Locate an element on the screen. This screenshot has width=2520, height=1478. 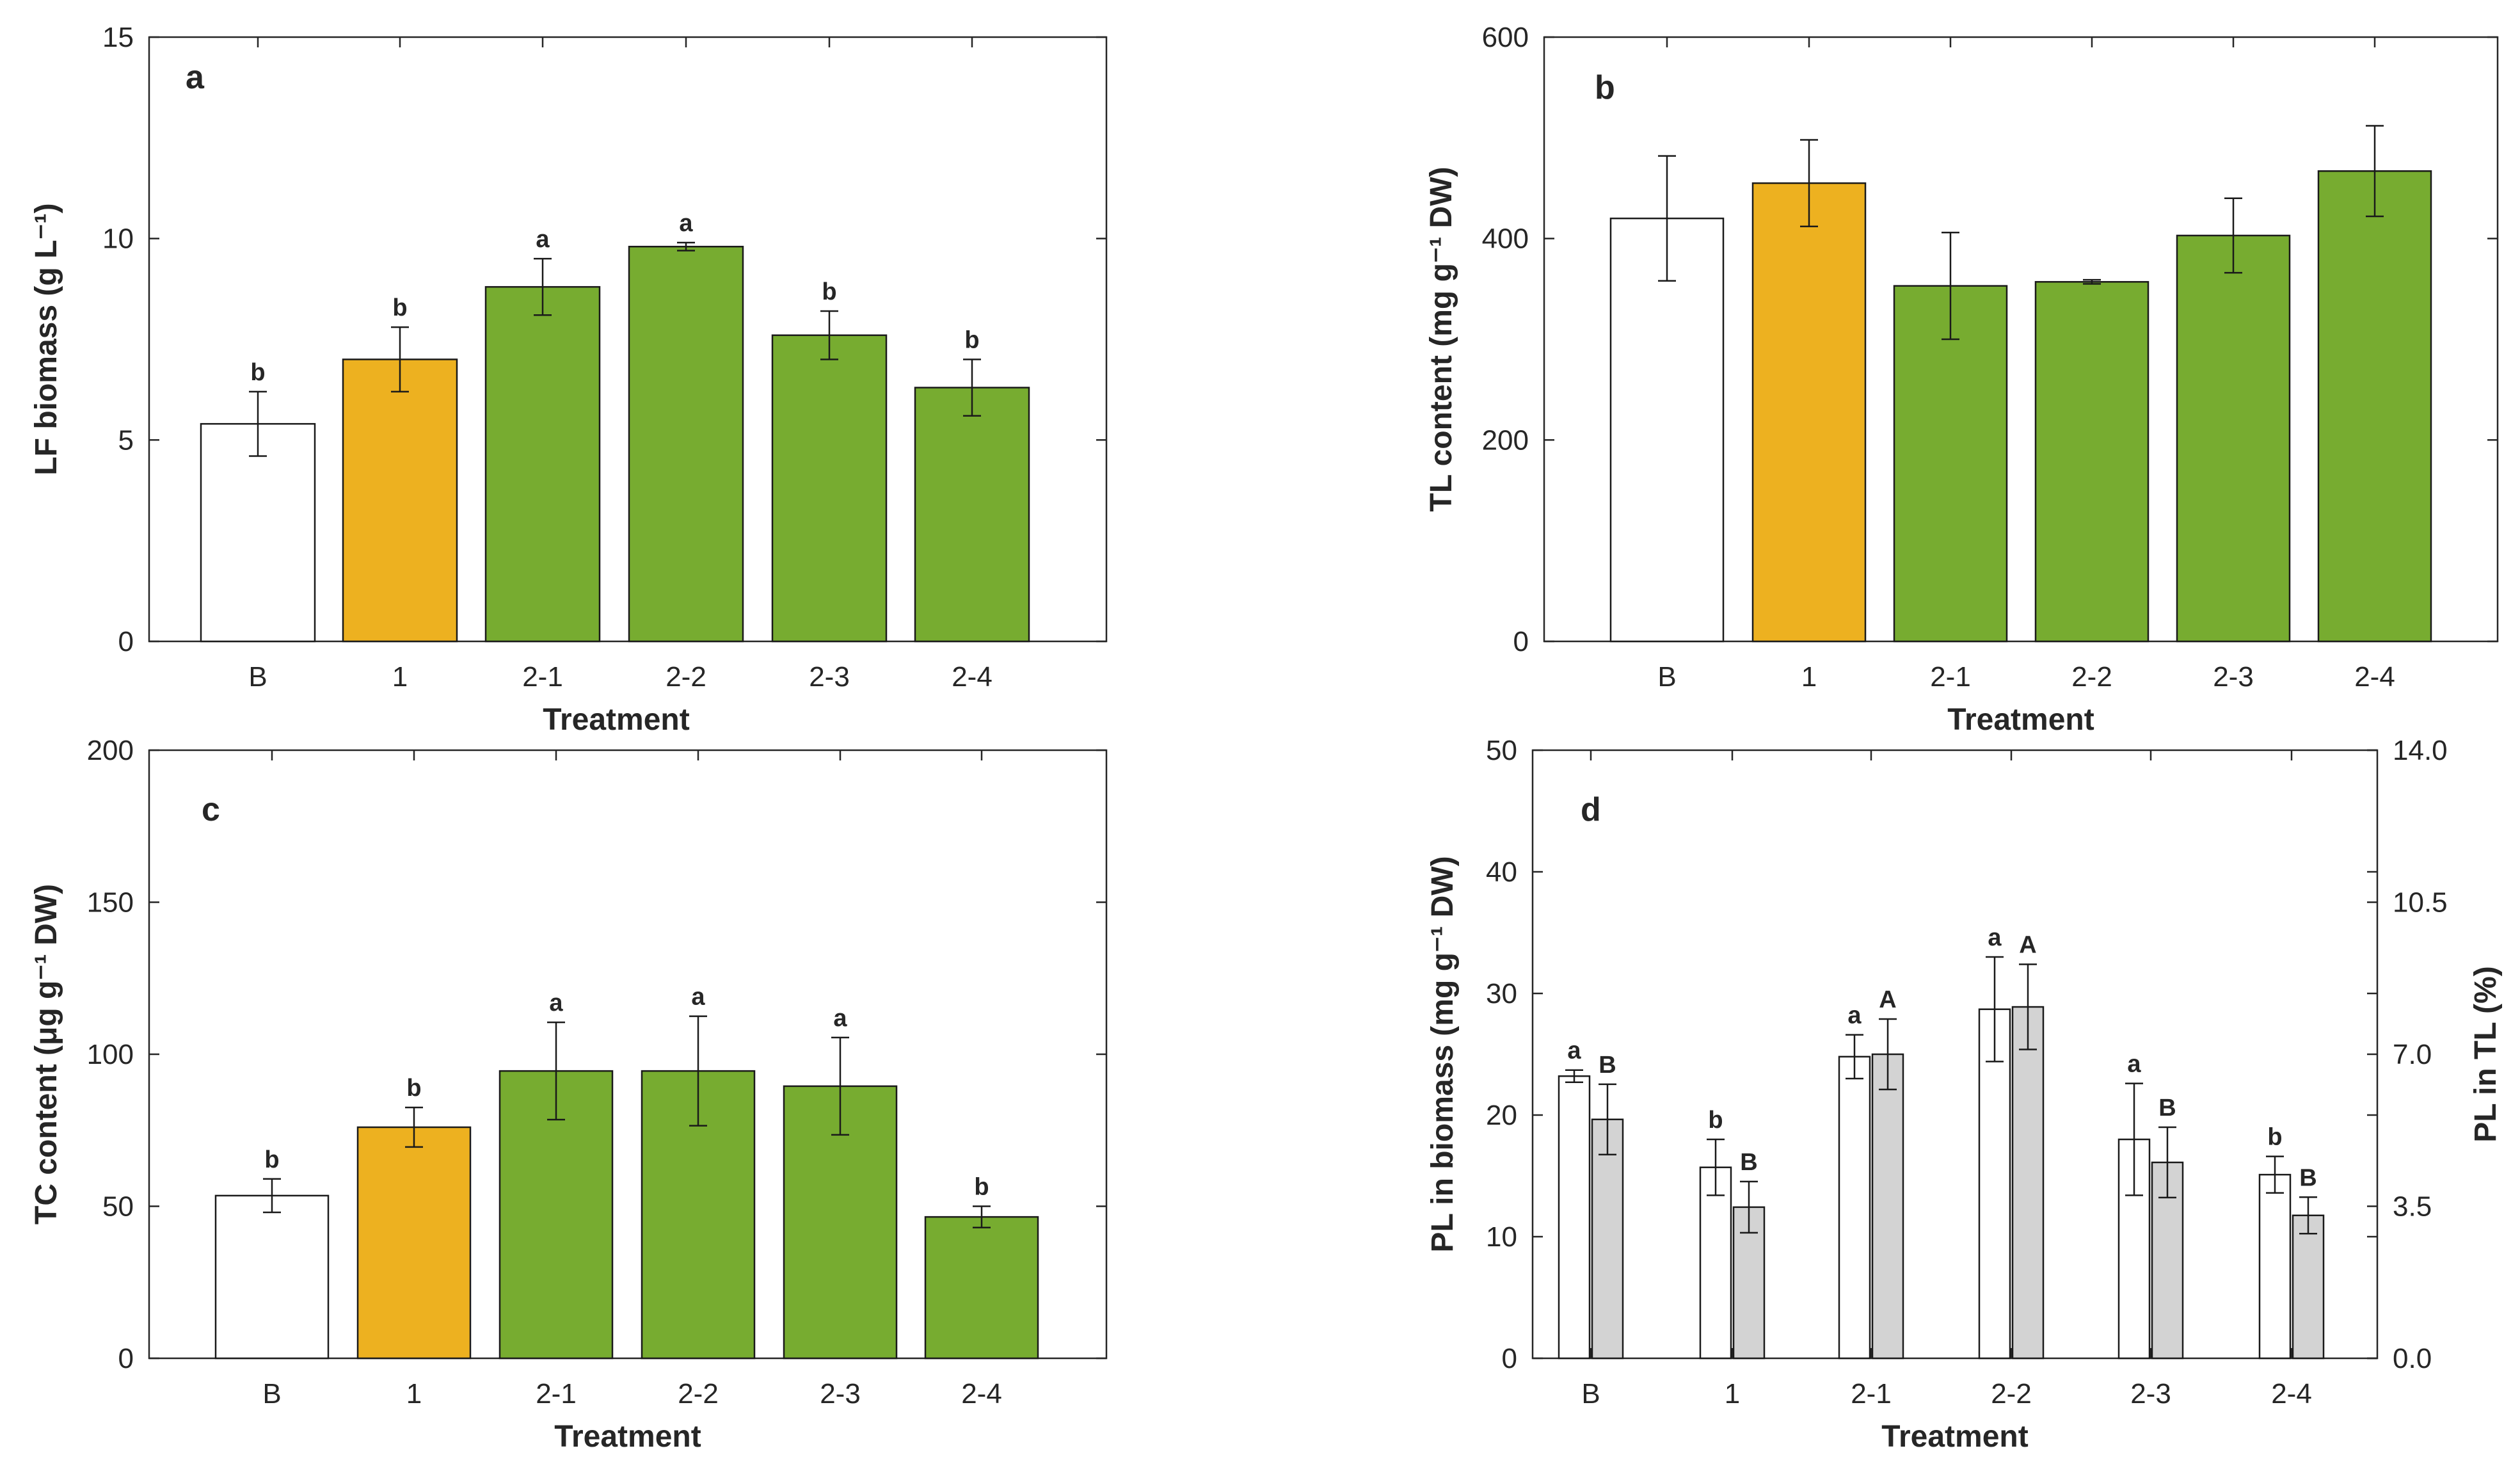
panel-d-frame is located at coordinates (1955, 1054).